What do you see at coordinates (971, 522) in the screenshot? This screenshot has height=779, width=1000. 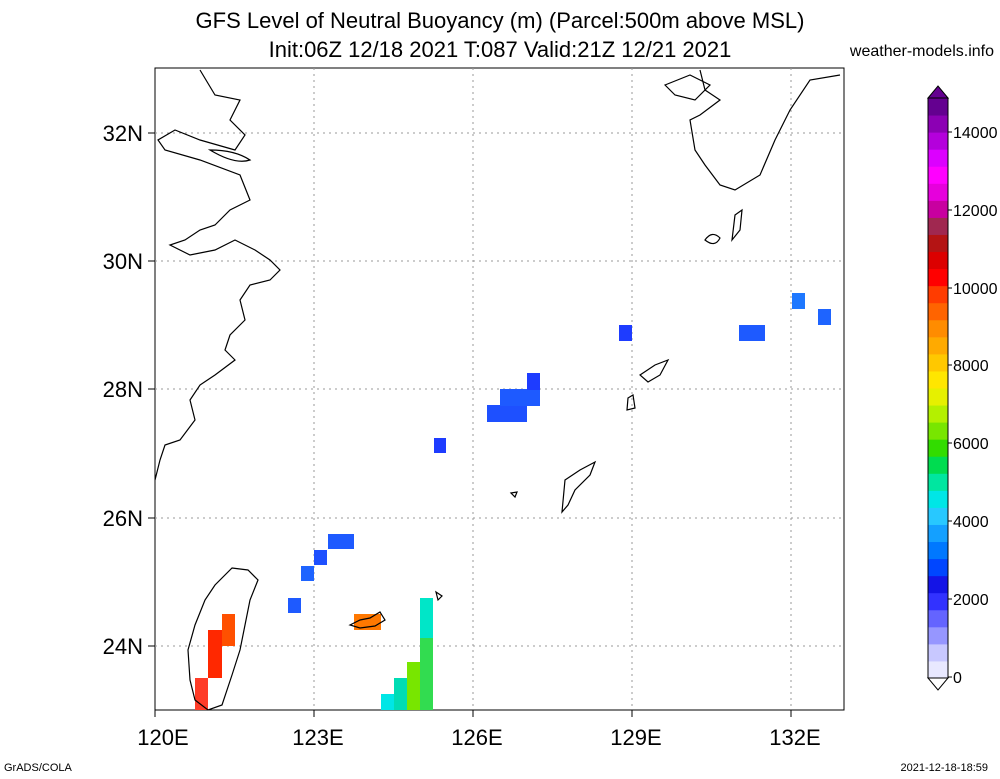 I see `colorbar-label: 4000` at bounding box center [971, 522].